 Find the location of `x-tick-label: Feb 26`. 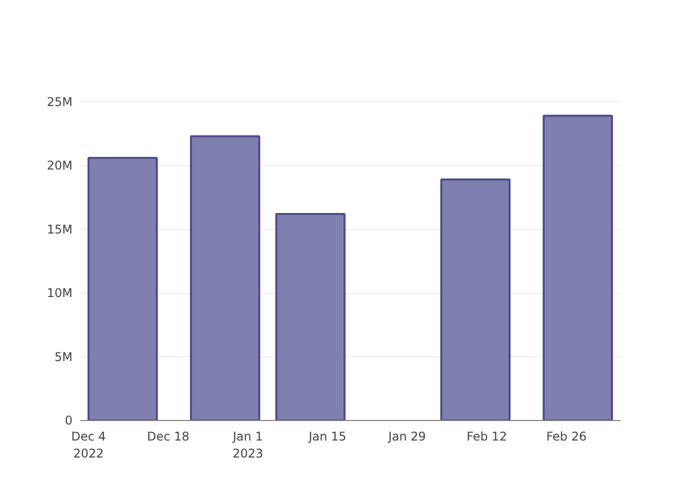

x-tick-label: Feb 26 is located at coordinates (566, 437).